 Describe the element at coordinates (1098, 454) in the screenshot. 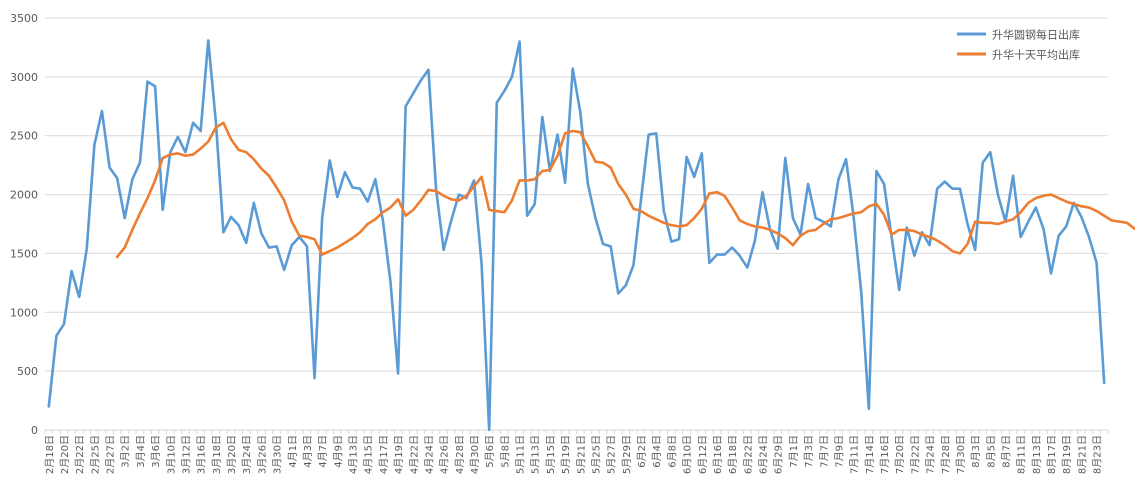

I see `x-tick-label: 8月23日` at that location.